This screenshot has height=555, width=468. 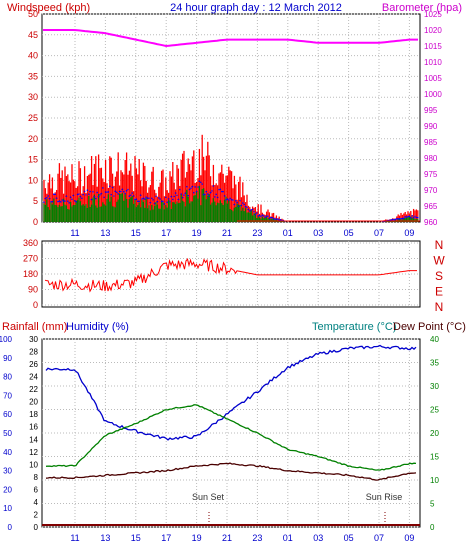 I want to click on barometer-right-tick: 1025, so click(x=433, y=14).